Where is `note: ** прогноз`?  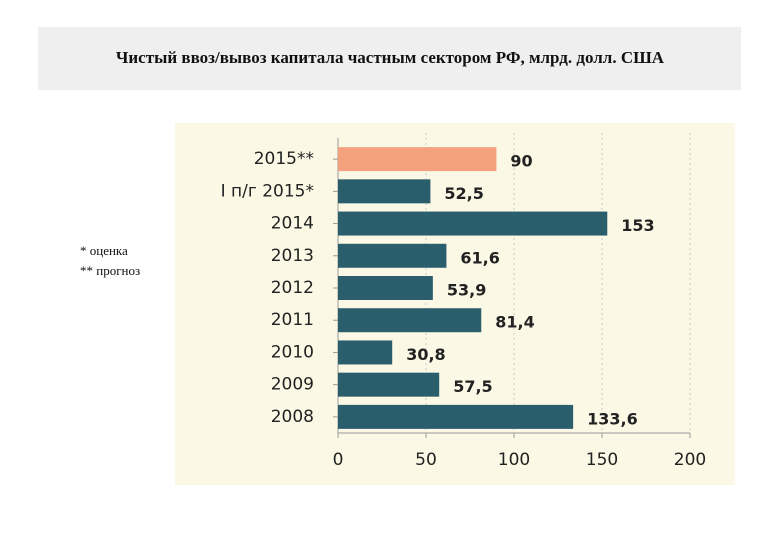 note: ** прогноз is located at coordinates (110, 270).